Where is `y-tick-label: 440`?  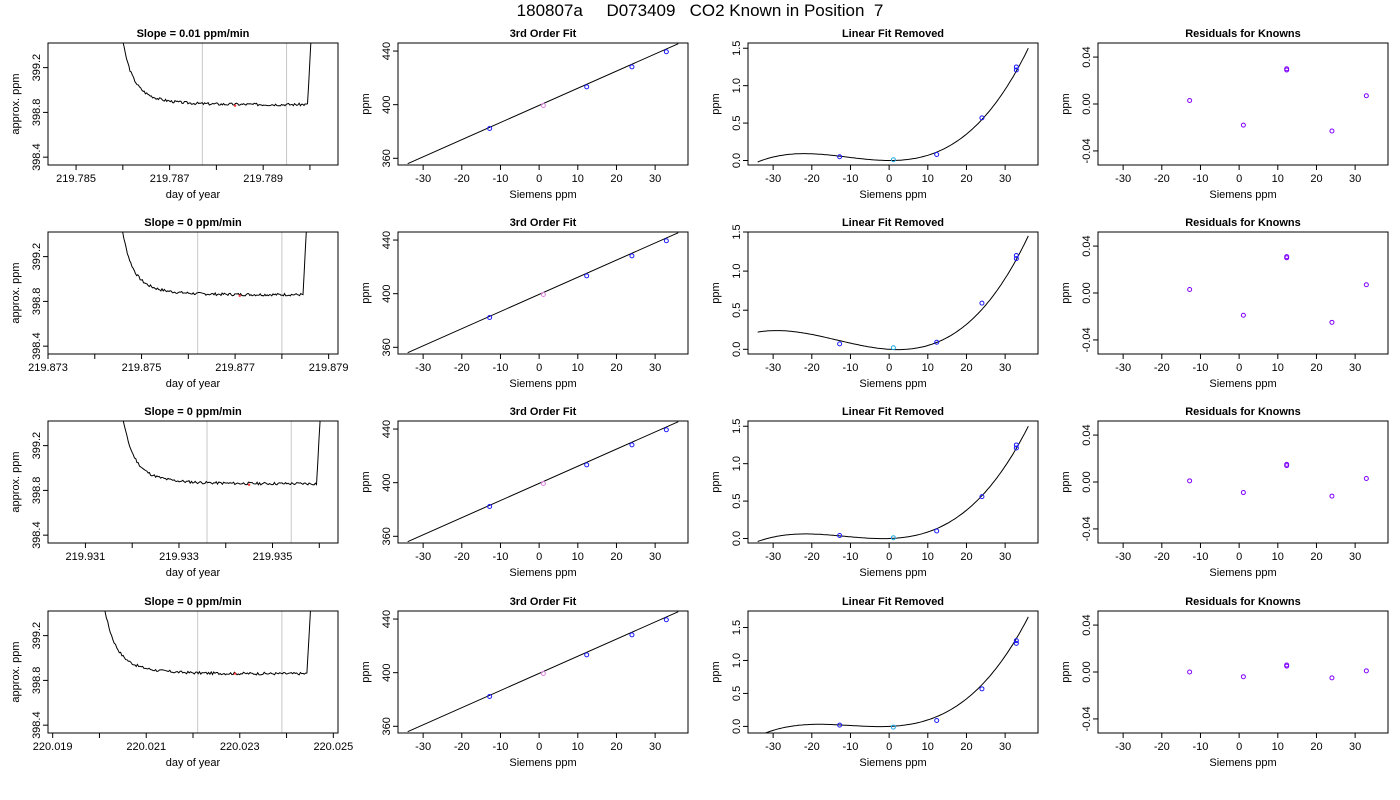
y-tick-label: 440 is located at coordinates (387, 619).